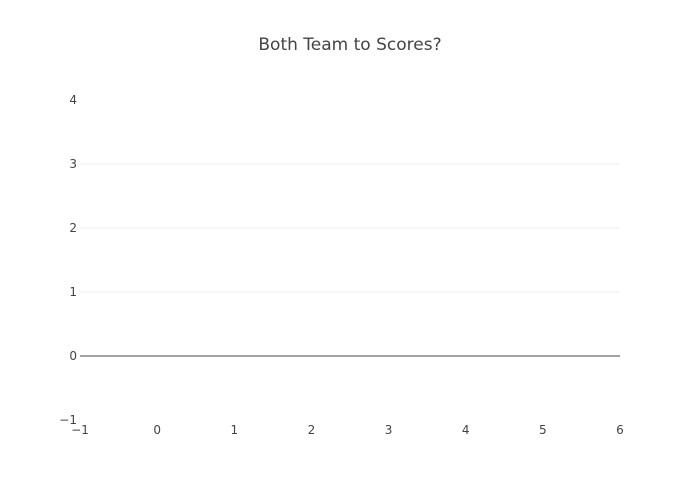  What do you see at coordinates (73, 228) in the screenshot?
I see `y-tick-label: 2` at bounding box center [73, 228].